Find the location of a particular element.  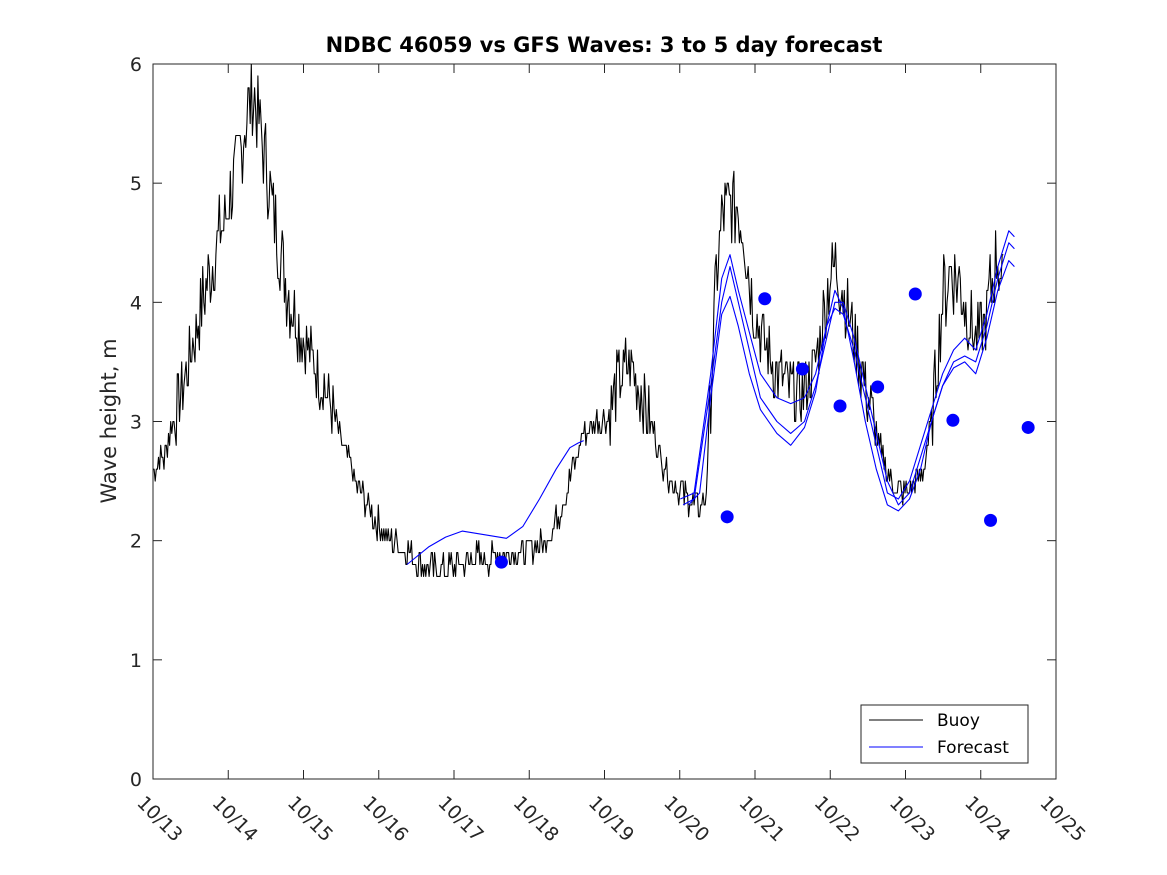

y-tick-label: 5 is located at coordinates (136, 184).